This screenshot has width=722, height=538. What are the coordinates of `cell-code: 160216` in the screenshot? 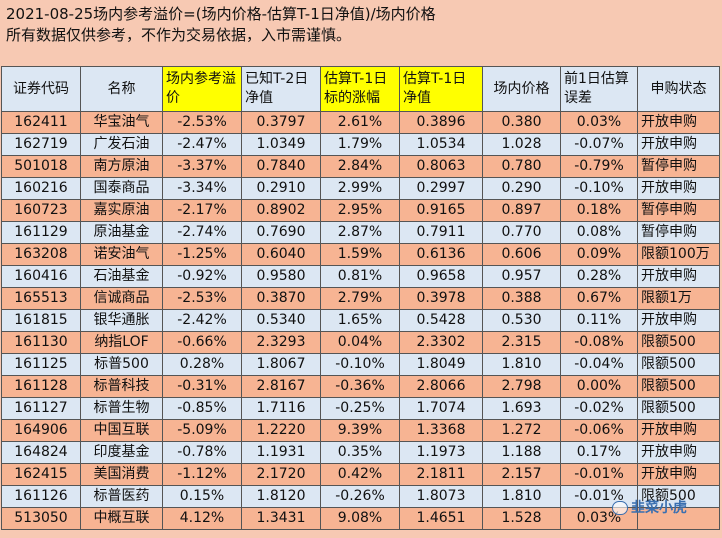 It's located at (41, 188).